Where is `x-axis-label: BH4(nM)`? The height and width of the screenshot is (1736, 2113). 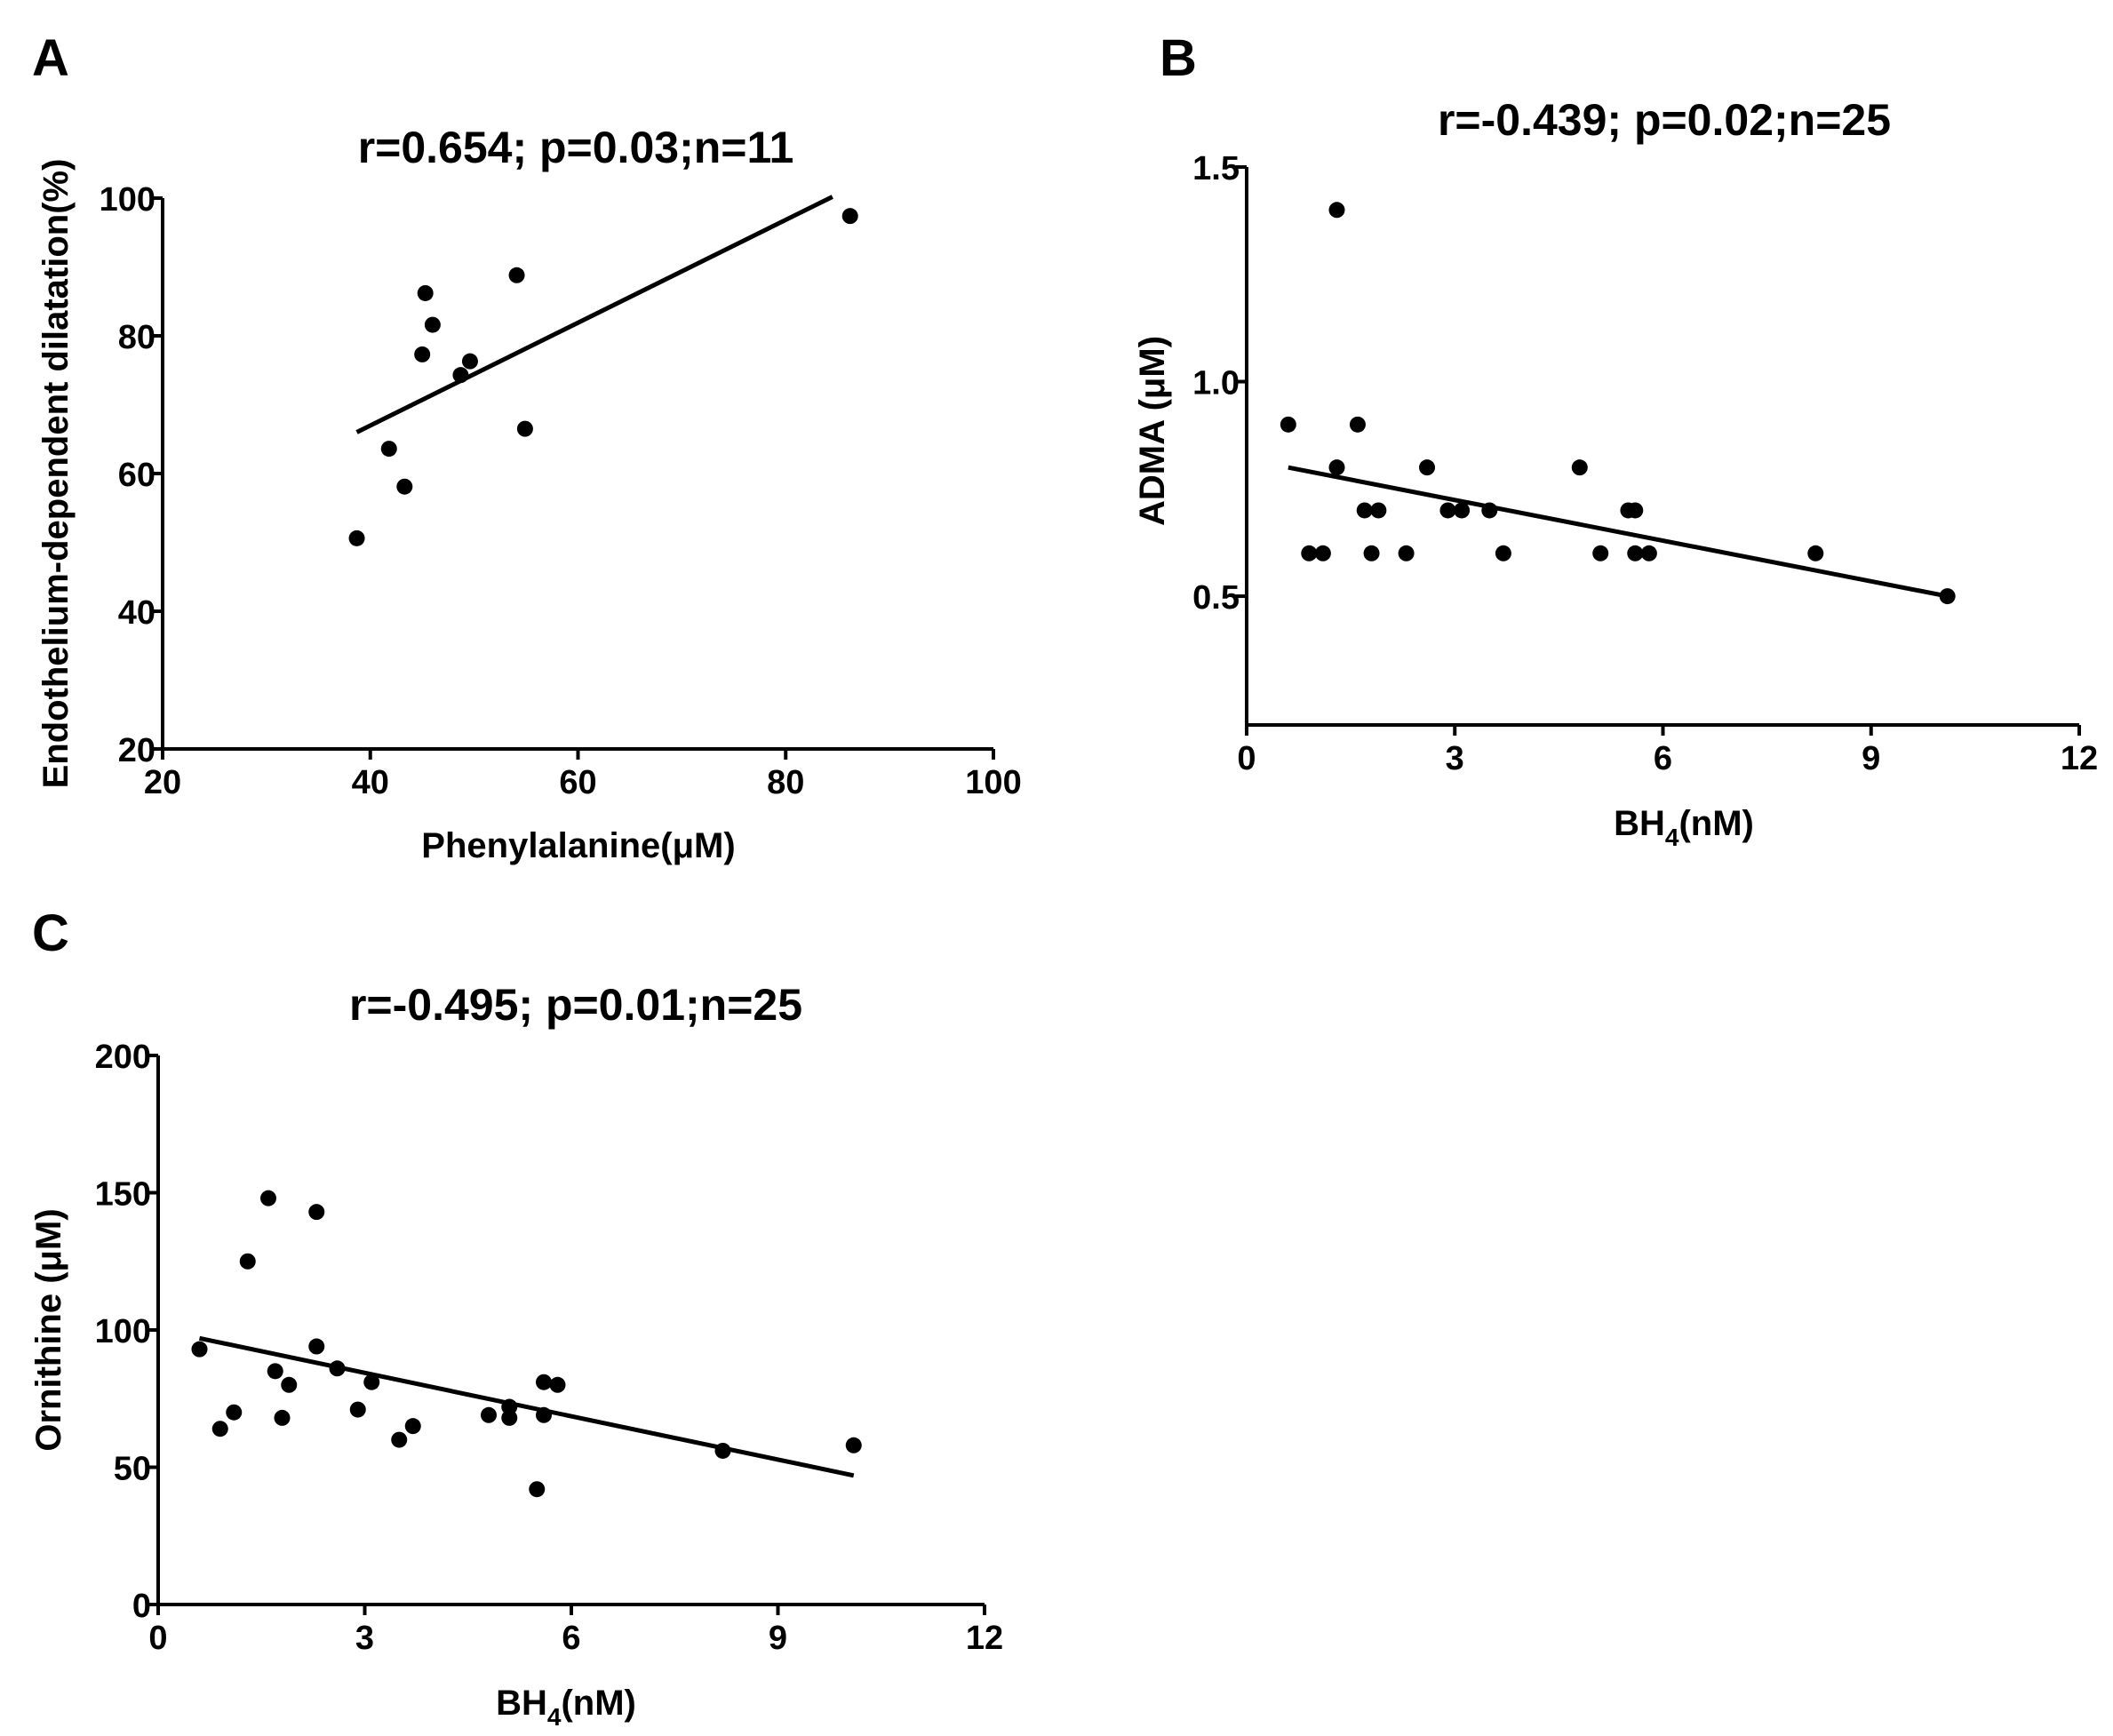
x-axis-label: BH4(nM) is located at coordinates (1684, 827).